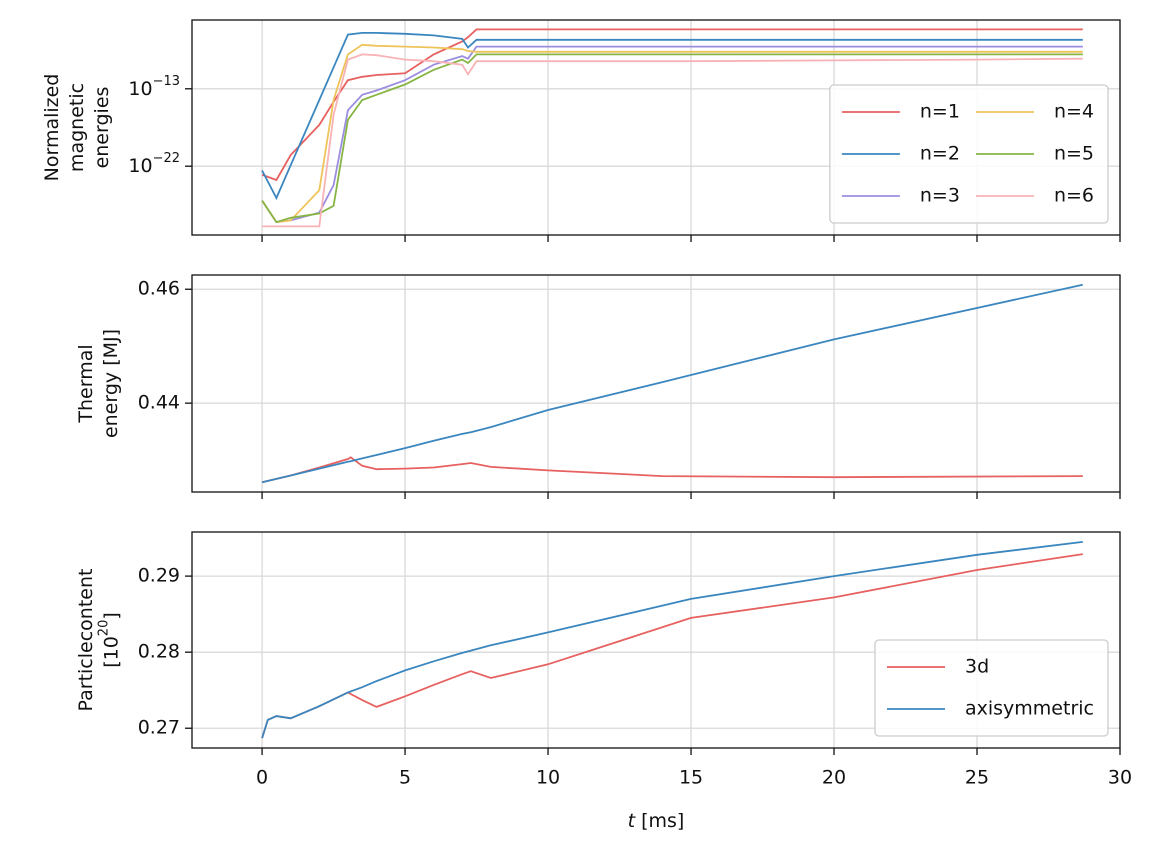  I want to click on legend-label: n=5, so click(1074, 154).